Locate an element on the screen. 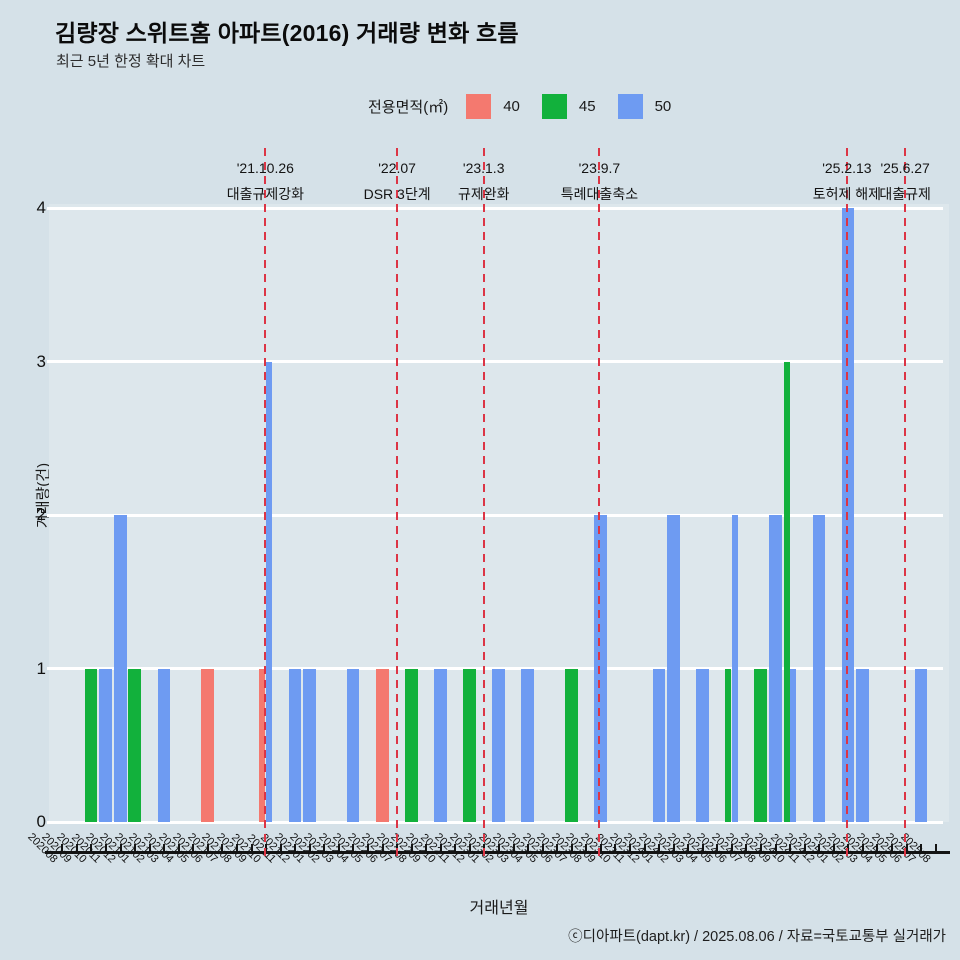 This screenshot has width=960, height=960. bar-202201-area50 is located at coordinates (309, 745).